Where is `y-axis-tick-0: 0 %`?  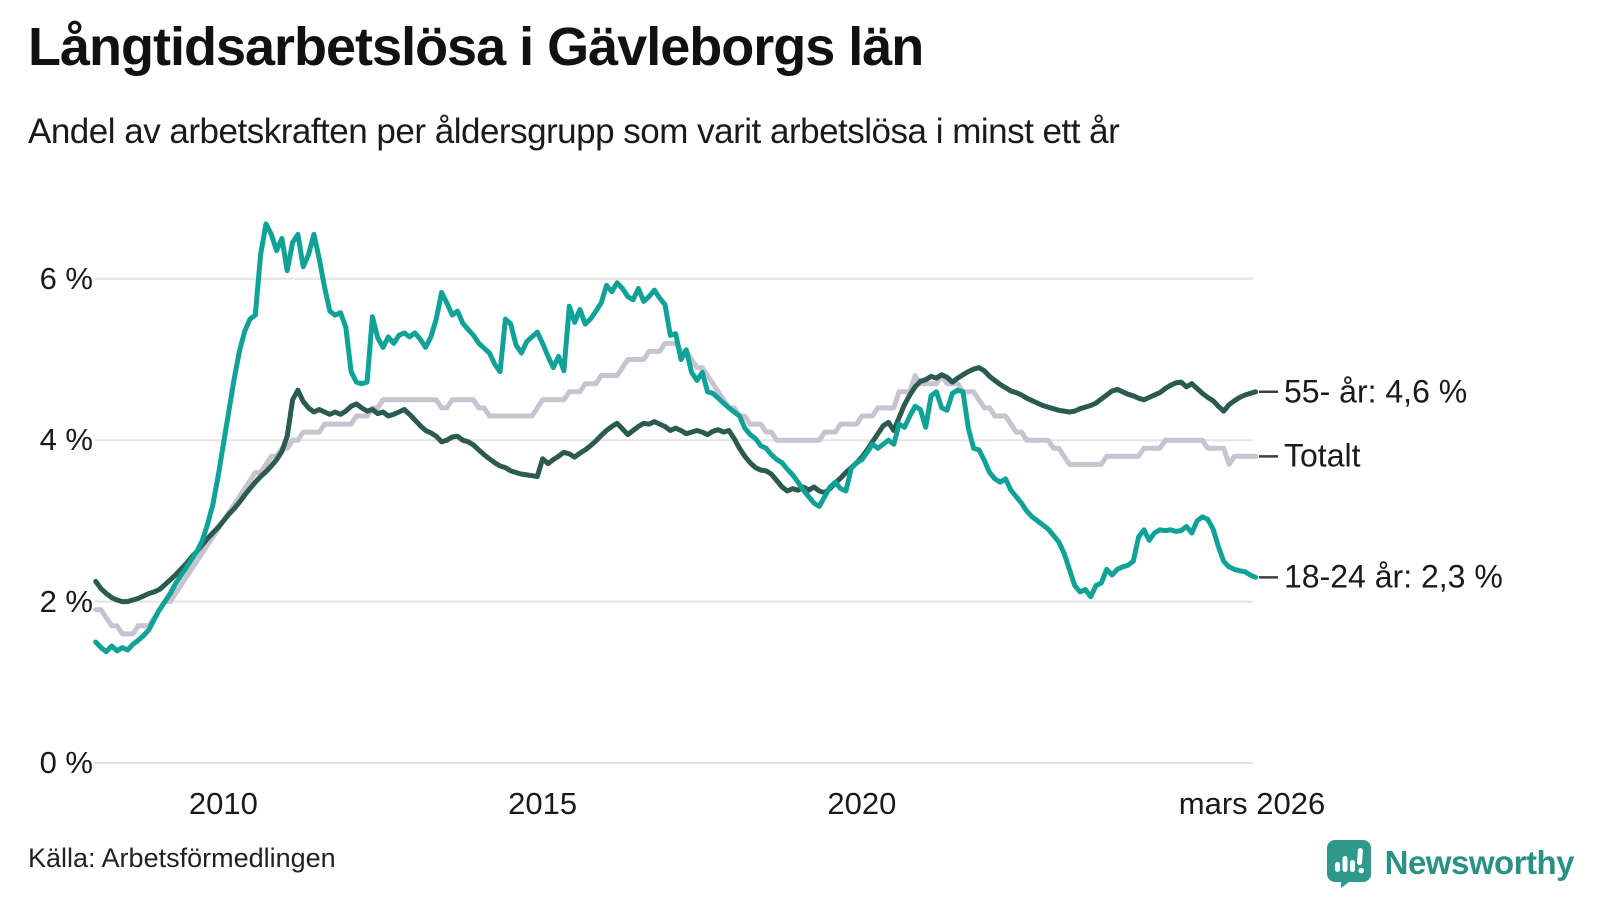
y-axis-tick-0: 0 % is located at coordinates (66, 762).